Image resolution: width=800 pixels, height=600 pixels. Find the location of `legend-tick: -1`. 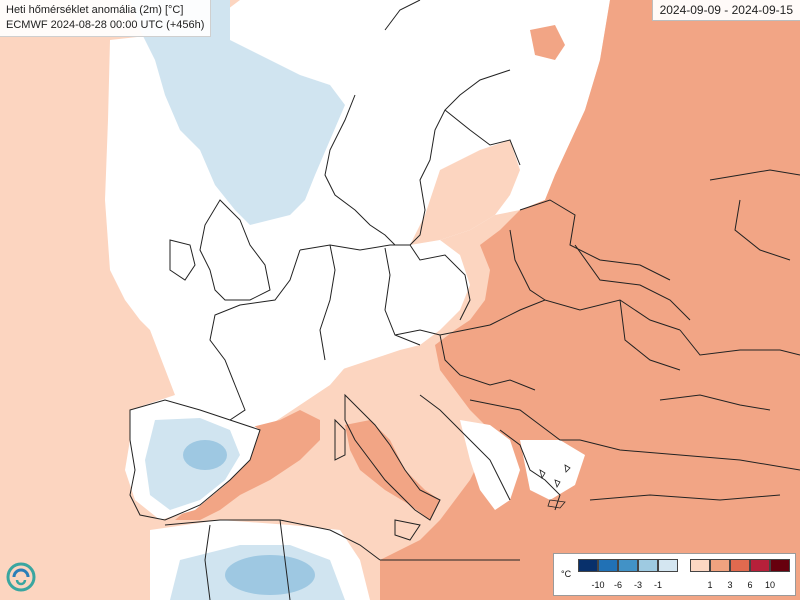

legend-tick: -1 is located at coordinates (657, 585).